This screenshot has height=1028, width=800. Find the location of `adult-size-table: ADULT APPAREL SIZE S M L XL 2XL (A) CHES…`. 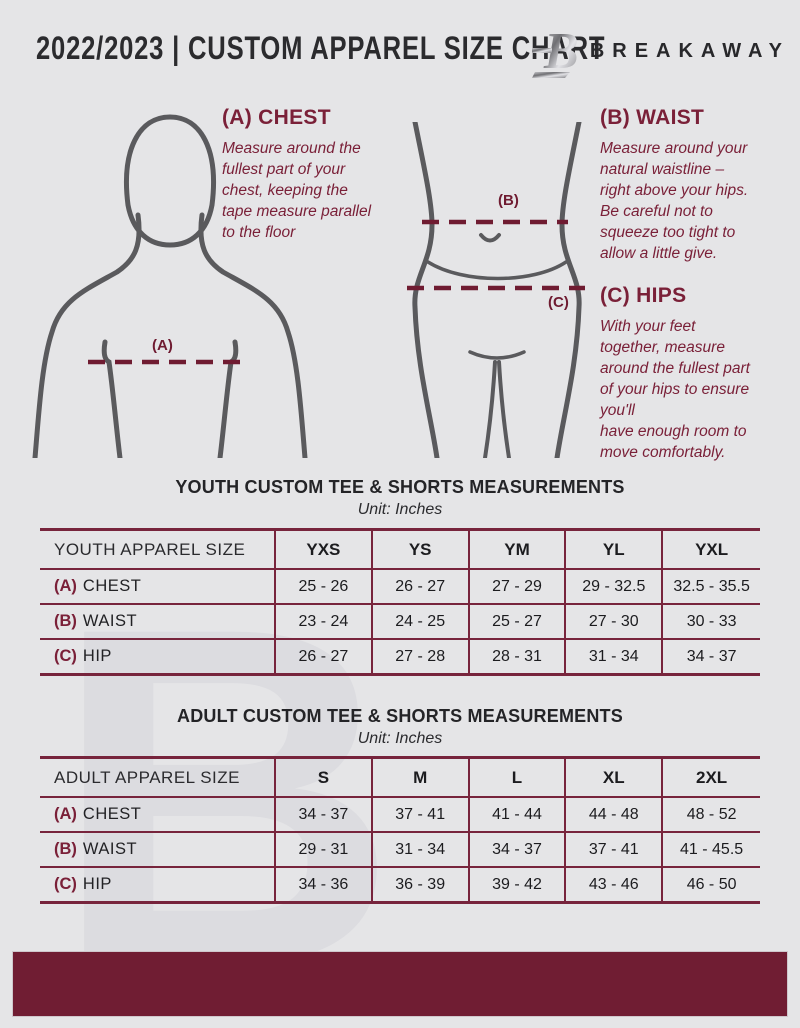

adult-size-table: ADULT APPAREL SIZE S M L XL 2XL (A) CHES… is located at coordinates (400, 830).